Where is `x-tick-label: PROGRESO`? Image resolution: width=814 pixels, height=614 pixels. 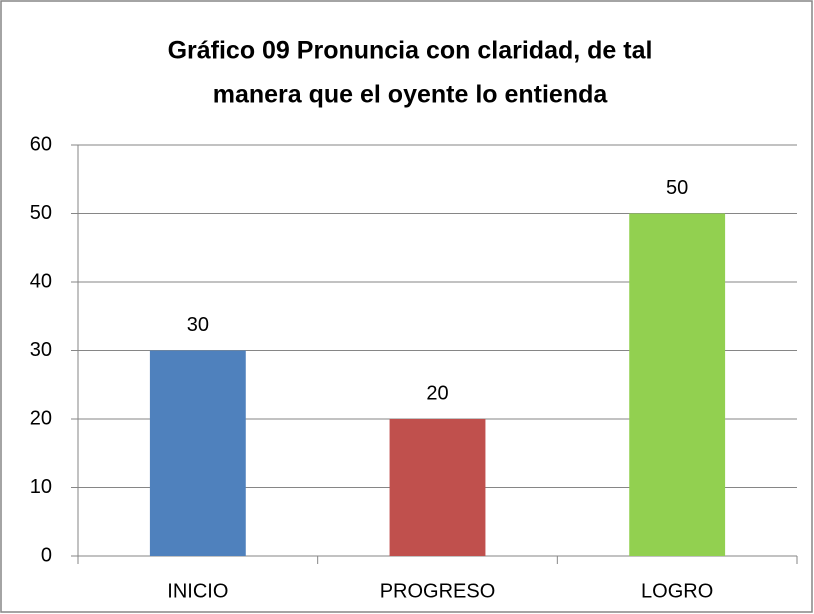 x-tick-label: PROGRESO is located at coordinates (438, 591).